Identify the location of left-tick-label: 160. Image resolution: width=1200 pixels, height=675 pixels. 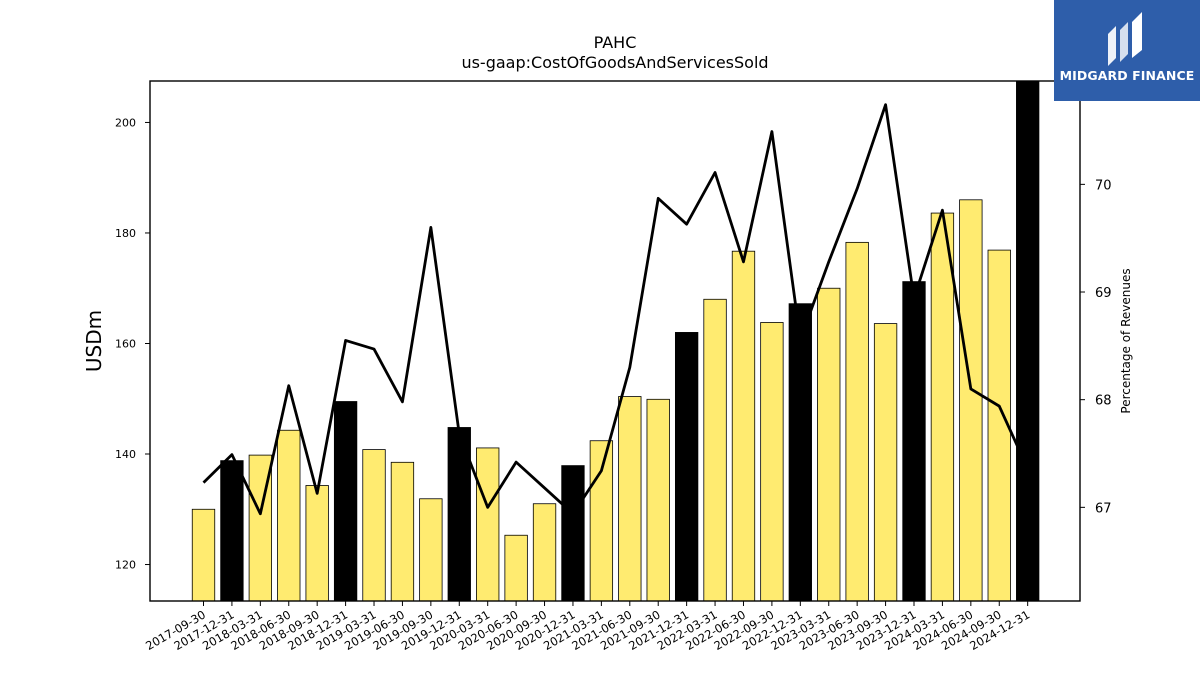
(125, 343).